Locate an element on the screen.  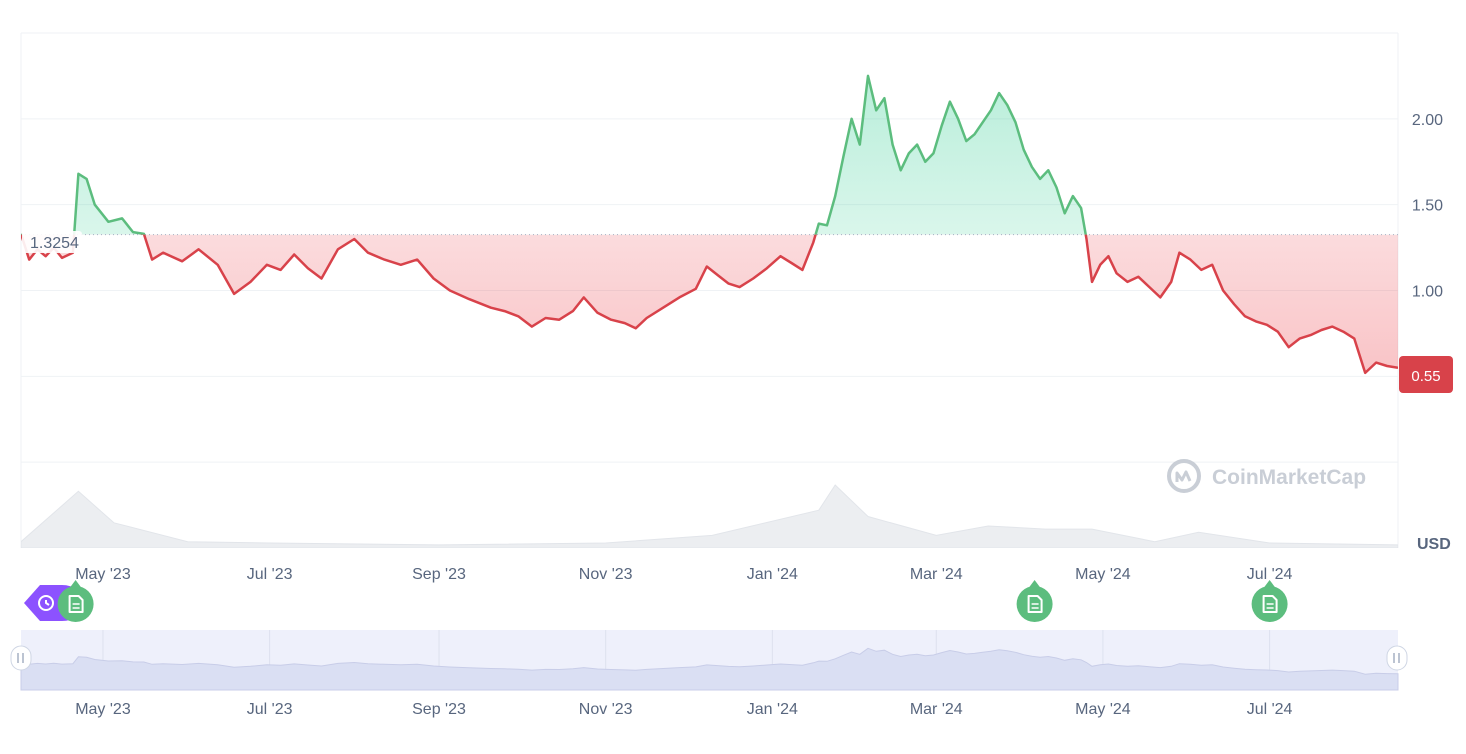
y-tick-label: 1.00 is located at coordinates (1427, 292).